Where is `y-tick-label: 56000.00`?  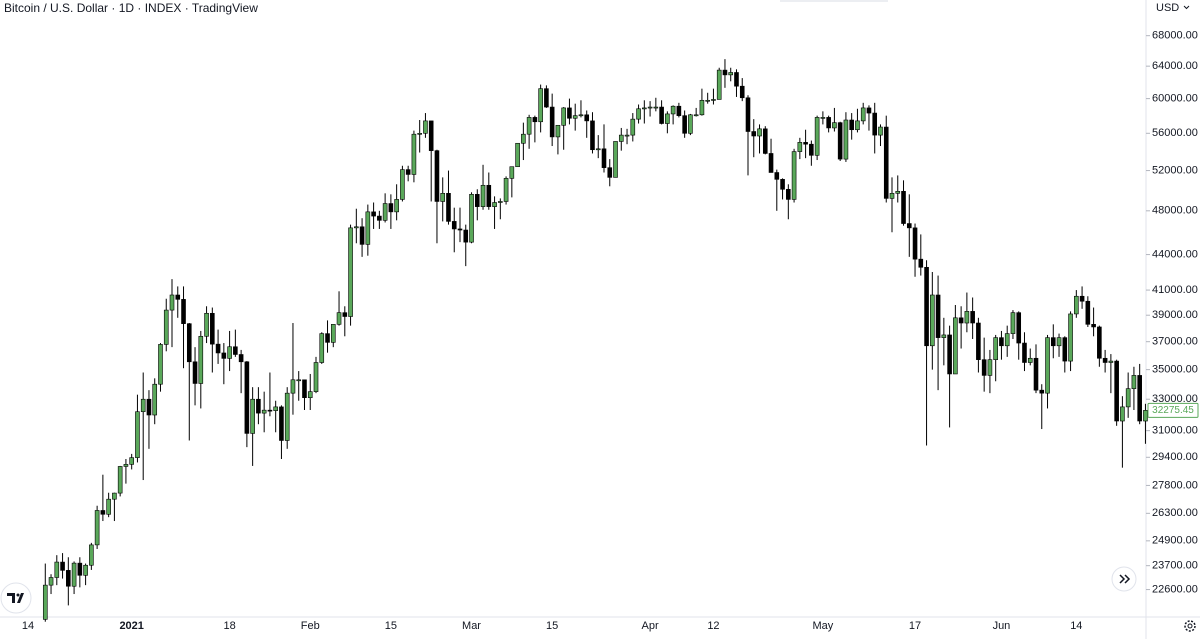
y-tick-label: 56000.00 is located at coordinates (1175, 133).